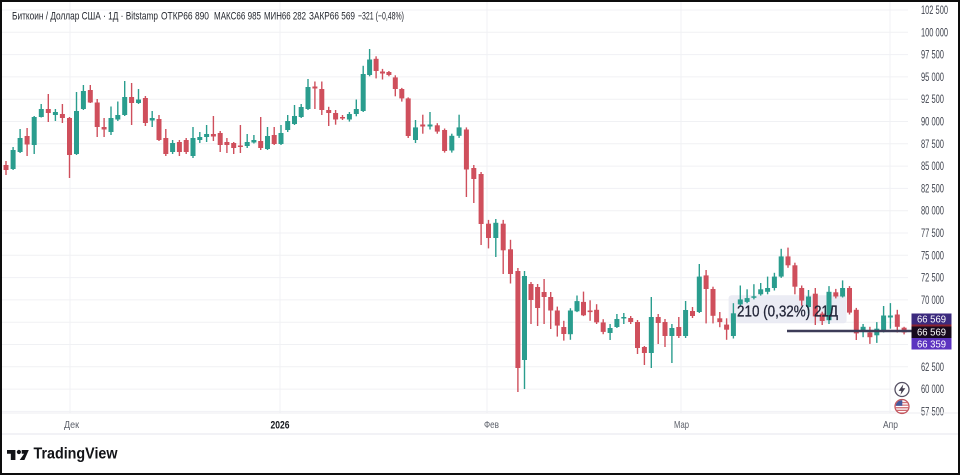 The image size is (960, 475). What do you see at coordinates (932, 234) in the screenshot?
I see `svg-text: 77 500` at bounding box center [932, 234].